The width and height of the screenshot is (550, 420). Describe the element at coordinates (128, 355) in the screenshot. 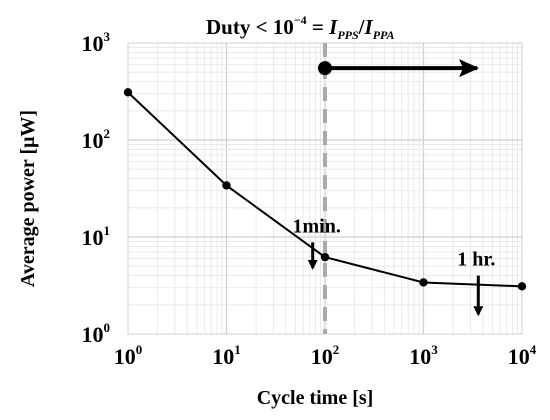

I see `x-tick-label: 10⁰` at that location.